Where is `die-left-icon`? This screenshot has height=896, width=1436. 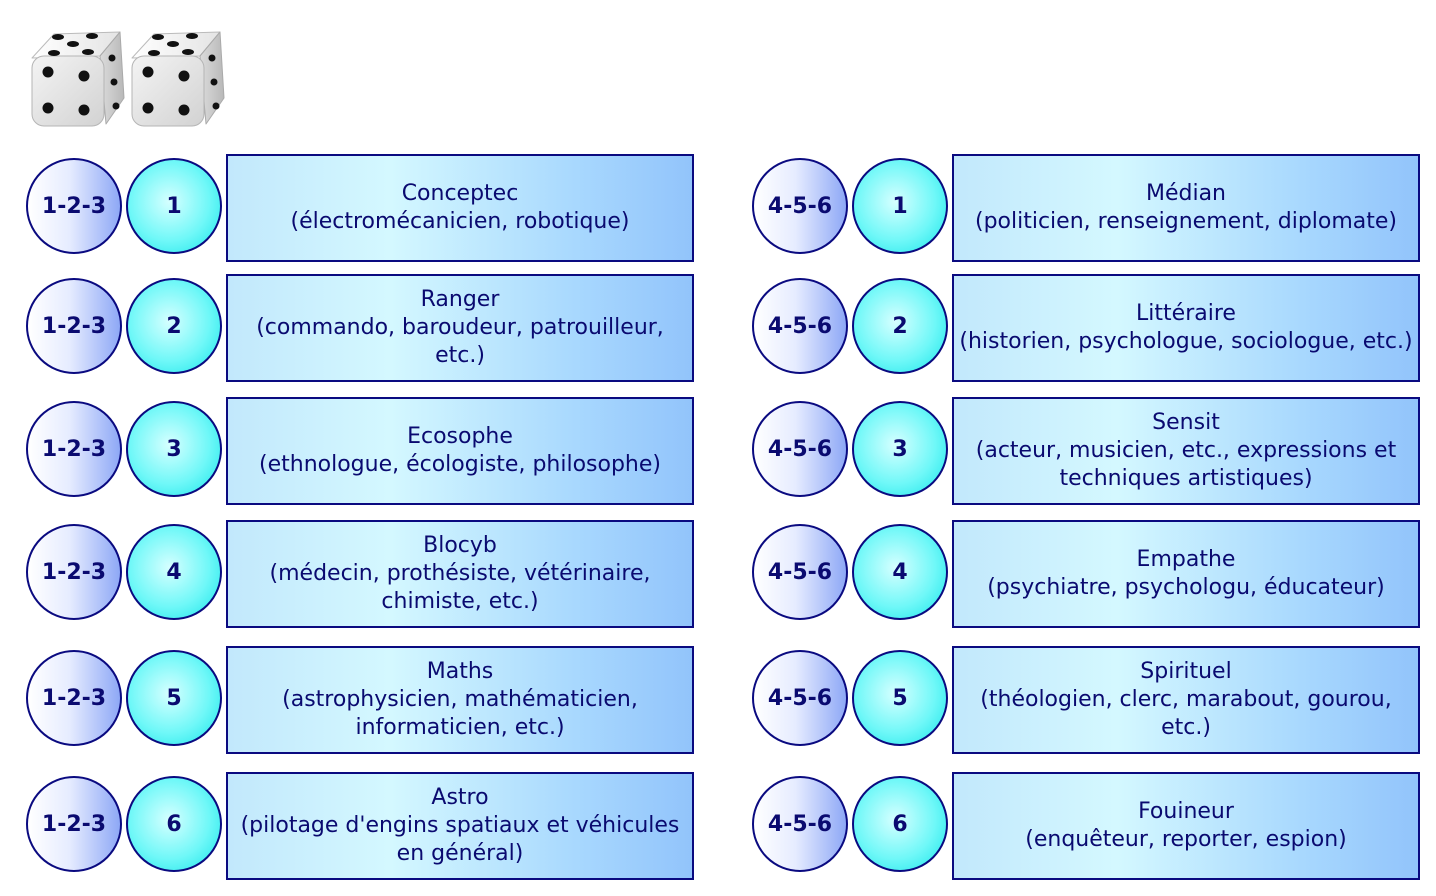
die-left-icon is located at coordinates (78, 79).